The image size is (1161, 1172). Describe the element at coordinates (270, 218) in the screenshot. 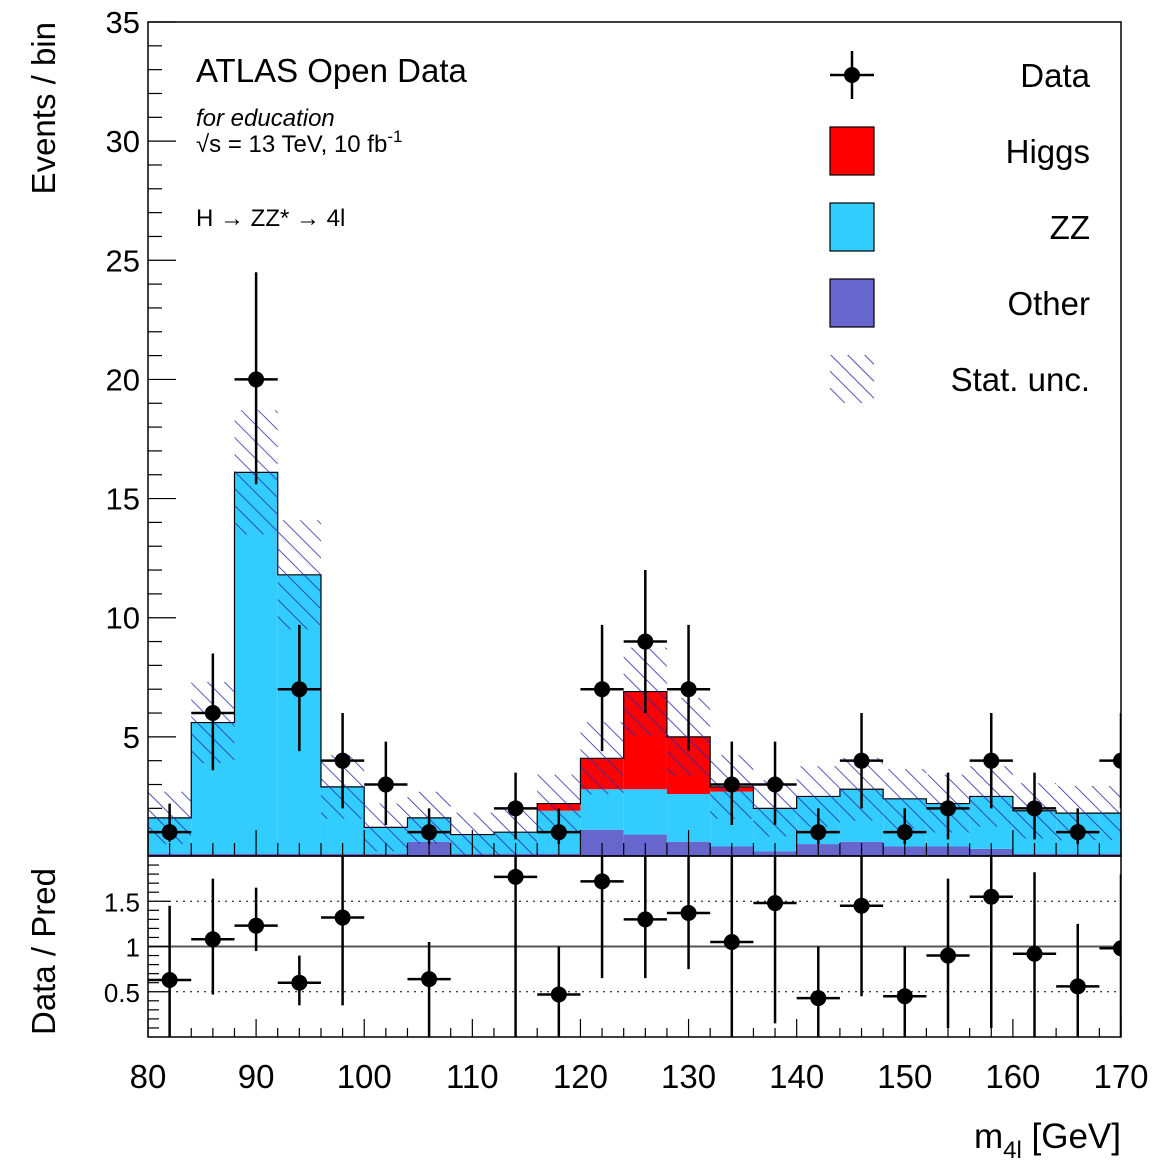

I see `process-label: H → ZZ* → 4l` at that location.